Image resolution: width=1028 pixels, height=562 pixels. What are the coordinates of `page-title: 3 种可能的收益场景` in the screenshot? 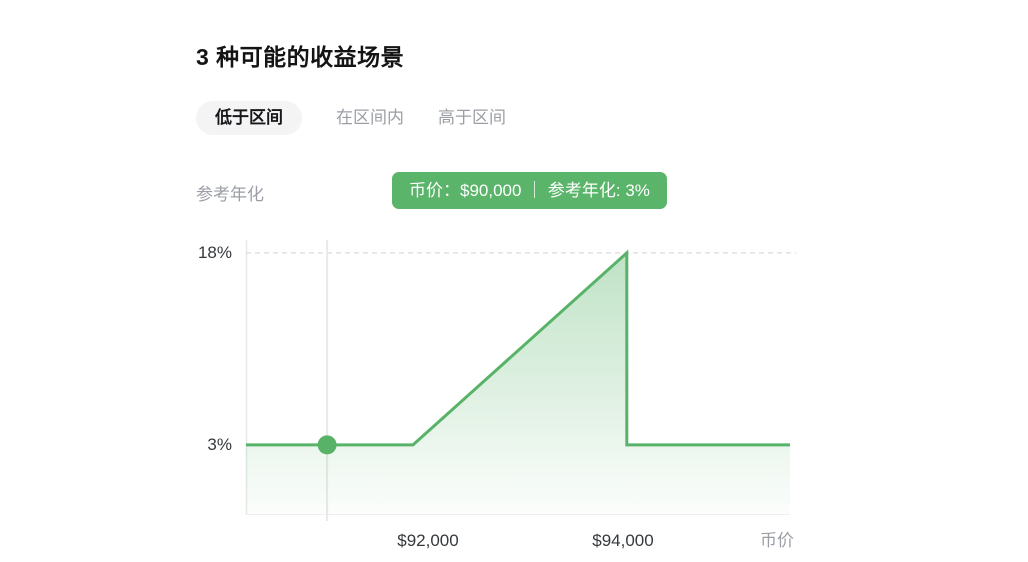 It's located at (300, 57).